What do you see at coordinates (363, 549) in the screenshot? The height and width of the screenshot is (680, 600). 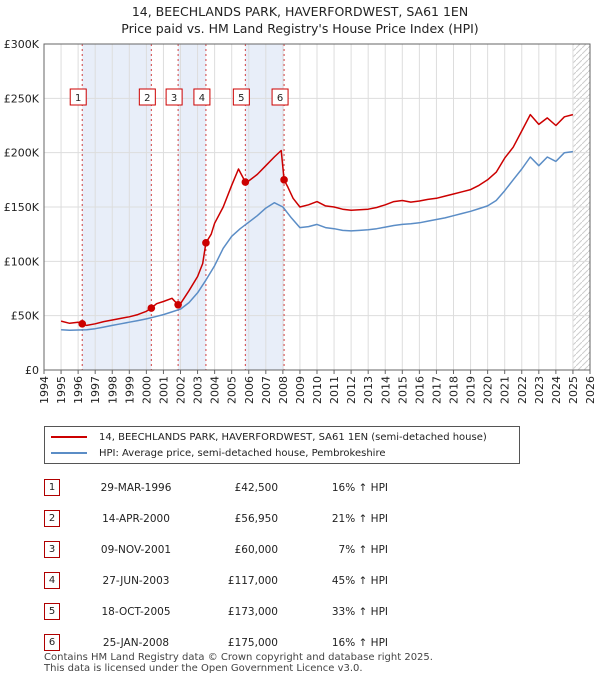 I see `sale-hpi-diff: 7% ↑ HPI` at bounding box center [363, 549].